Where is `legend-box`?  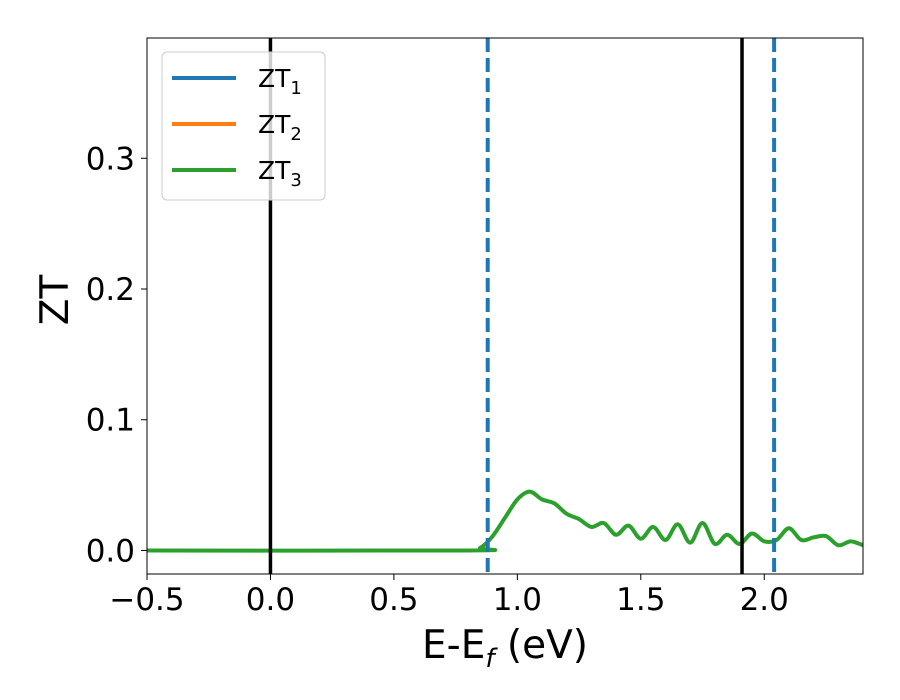
legend-box is located at coordinates (243, 126).